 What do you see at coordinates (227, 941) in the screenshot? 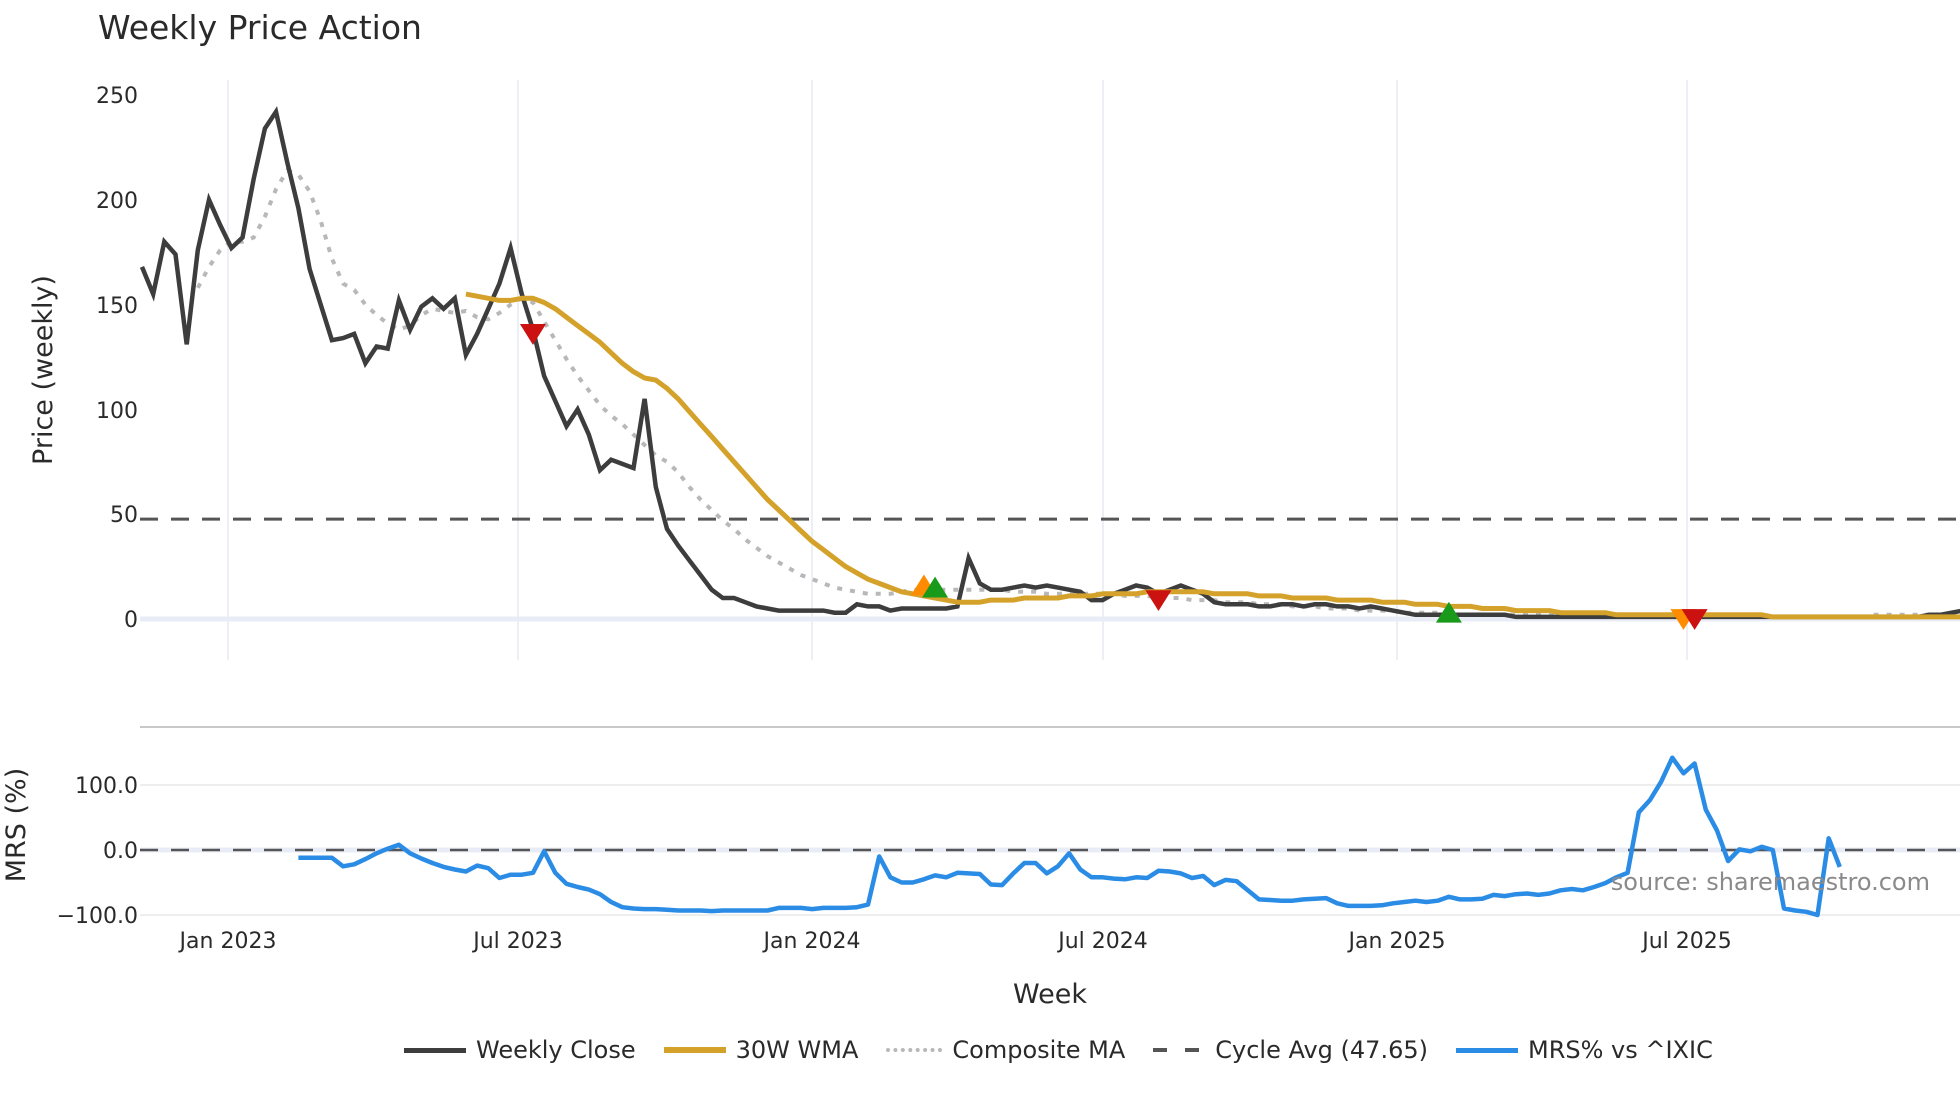
I see `xtick-jan-2023: Jan 2023` at bounding box center [227, 941].